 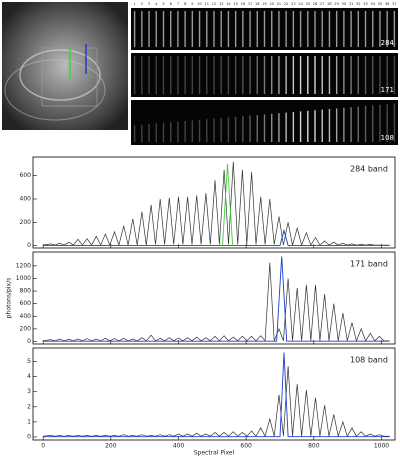 What do you see at coordinates (214, 4) in the screenshot?
I see `strip-number: 12` at bounding box center [214, 4].